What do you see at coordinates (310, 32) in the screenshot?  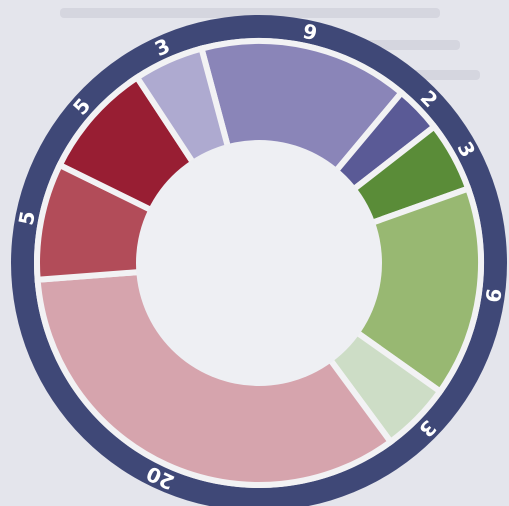 I see `slice-value-label-1: 9` at bounding box center [310, 32].